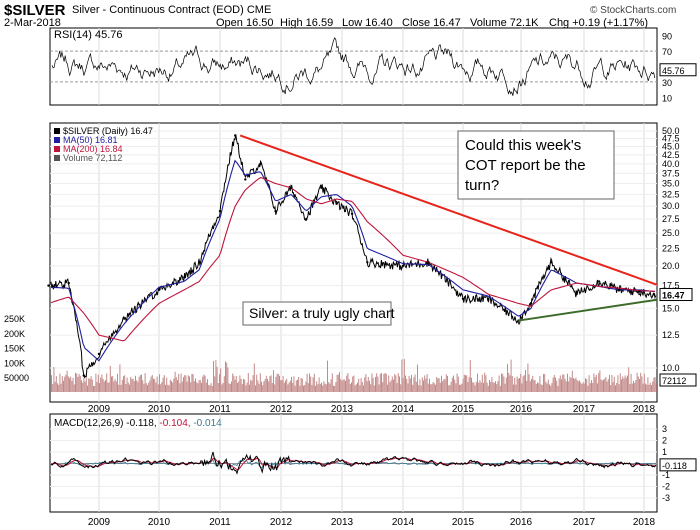  Describe the element at coordinates (353, 66) in the screenshot. I see `rsi-line` at that location.